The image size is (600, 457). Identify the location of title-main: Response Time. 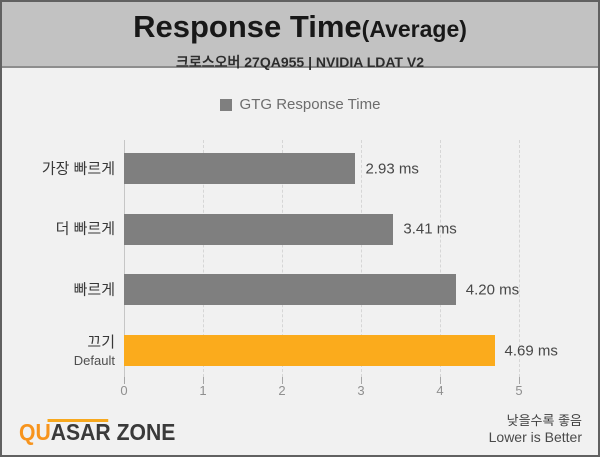
(247, 26).